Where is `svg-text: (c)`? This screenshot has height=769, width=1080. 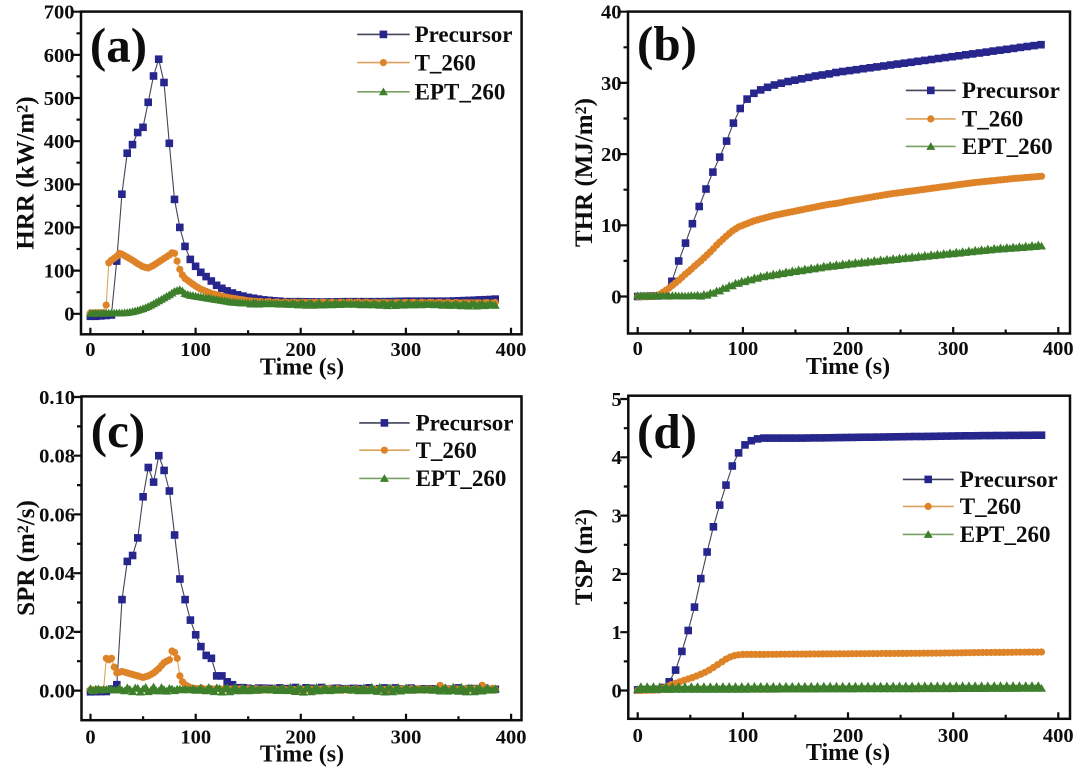 svg-text: (c) is located at coordinates (118, 430).